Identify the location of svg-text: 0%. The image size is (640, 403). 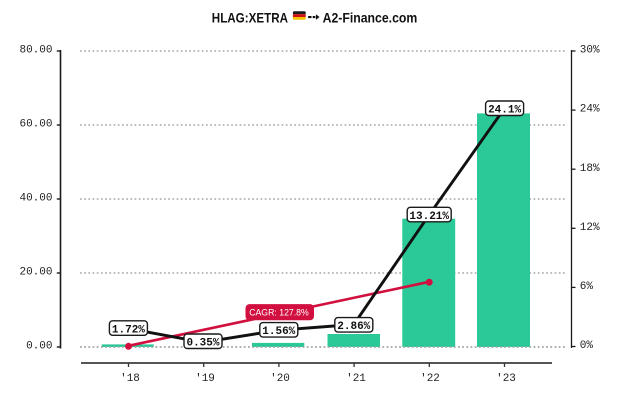
(587, 346).